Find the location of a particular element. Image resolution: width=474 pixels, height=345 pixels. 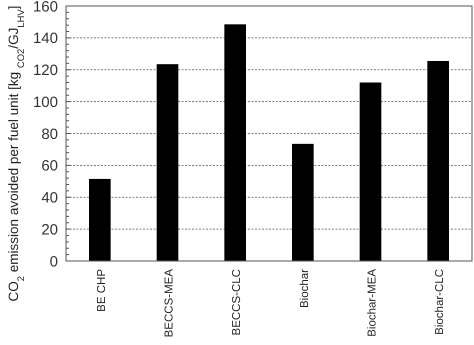

x-tick-label: Biochar is located at coordinates (304, 288).